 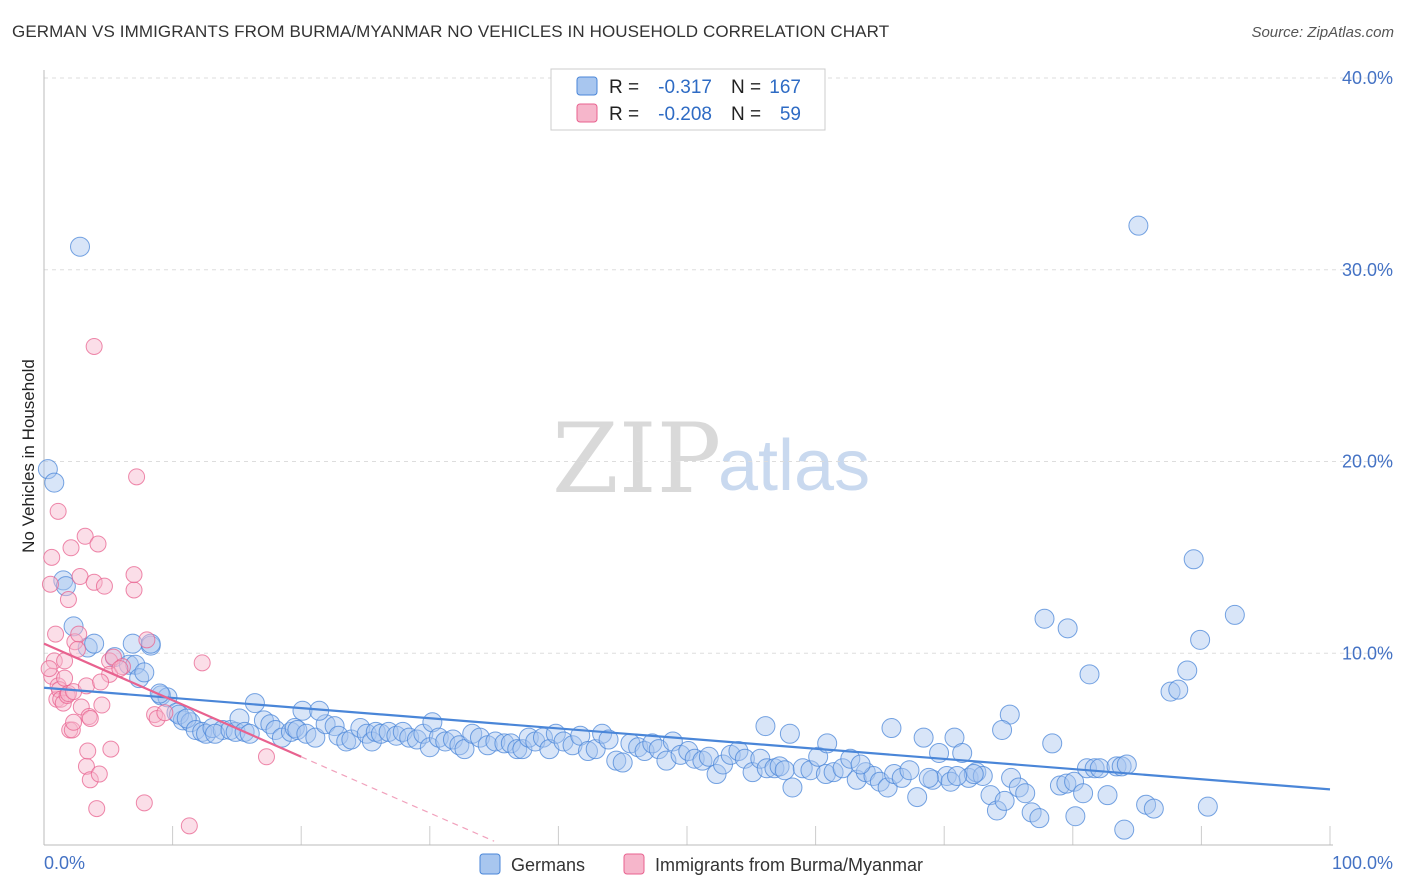 What do you see at coordinates (587, 113) in the screenshot?
I see `legend-swatch-burma` at bounding box center [587, 113].